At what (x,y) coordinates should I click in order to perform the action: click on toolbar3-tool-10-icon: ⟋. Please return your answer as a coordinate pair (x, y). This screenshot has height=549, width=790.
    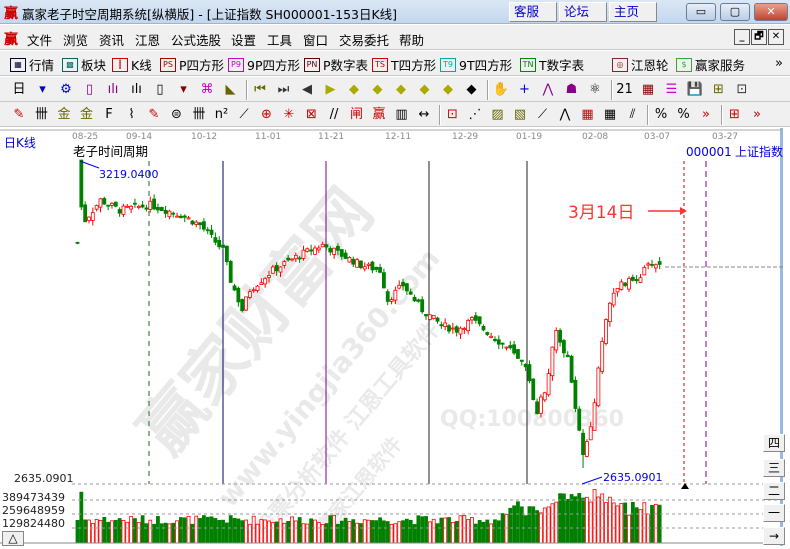
    Looking at the image, I should click on (244, 114).